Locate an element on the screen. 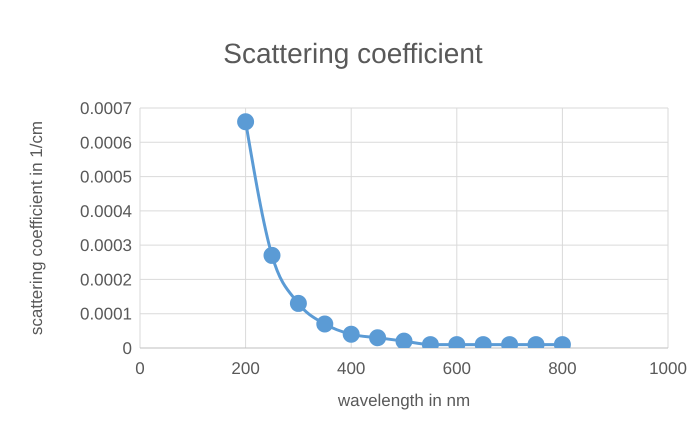 This screenshot has width=698, height=448. y-tick-label: 0.0003 is located at coordinates (106, 246).